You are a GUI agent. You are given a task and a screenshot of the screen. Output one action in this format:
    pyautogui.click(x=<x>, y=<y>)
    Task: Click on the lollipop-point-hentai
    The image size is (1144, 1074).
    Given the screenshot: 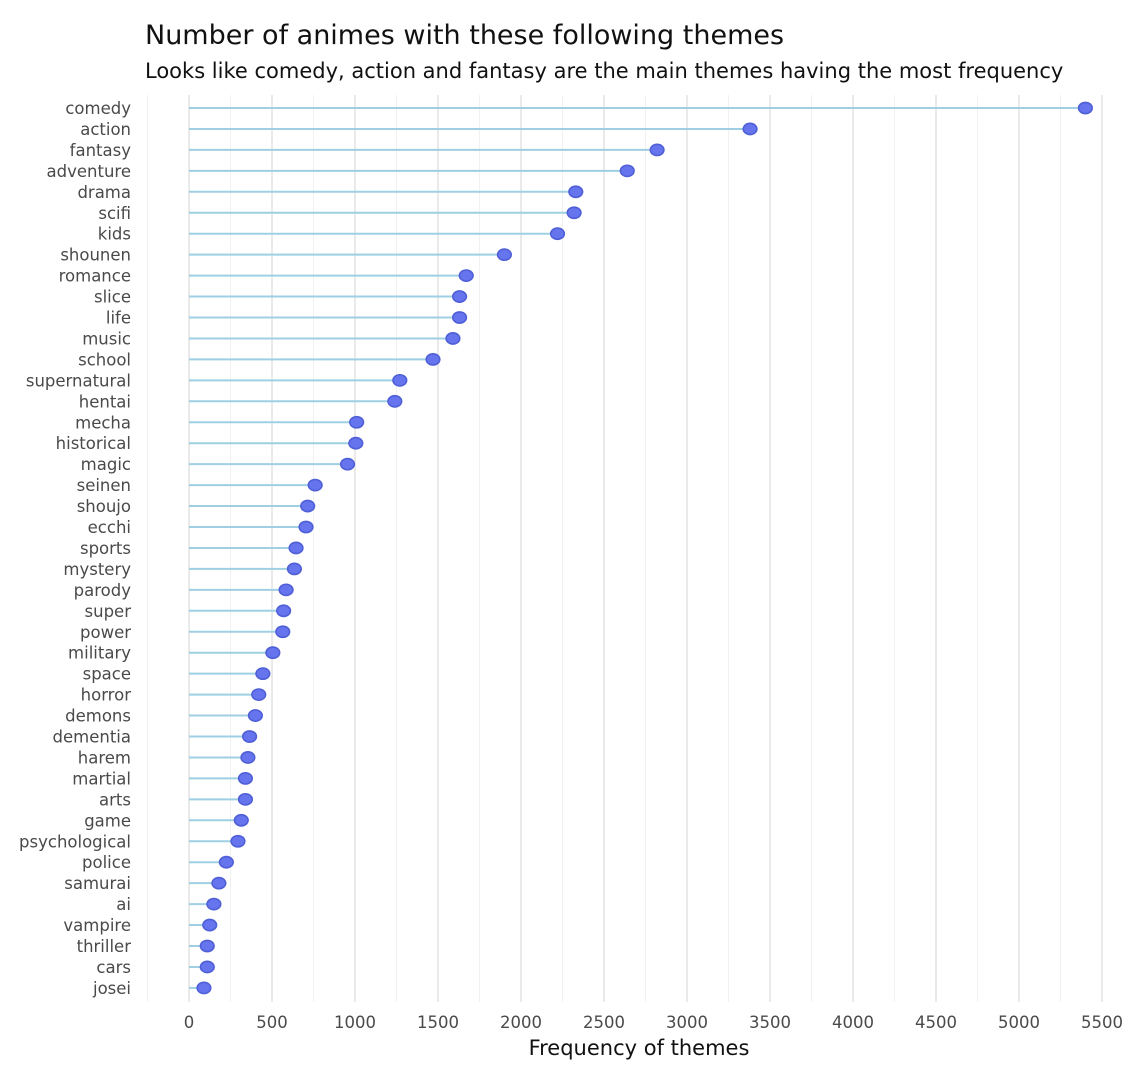 What is the action you would take?
    pyautogui.click(x=395, y=401)
    